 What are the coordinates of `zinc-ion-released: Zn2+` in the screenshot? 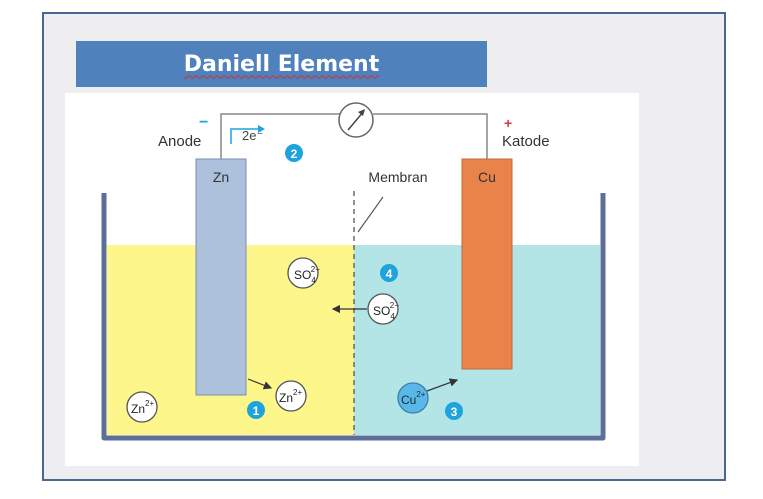 It's located at (291, 396).